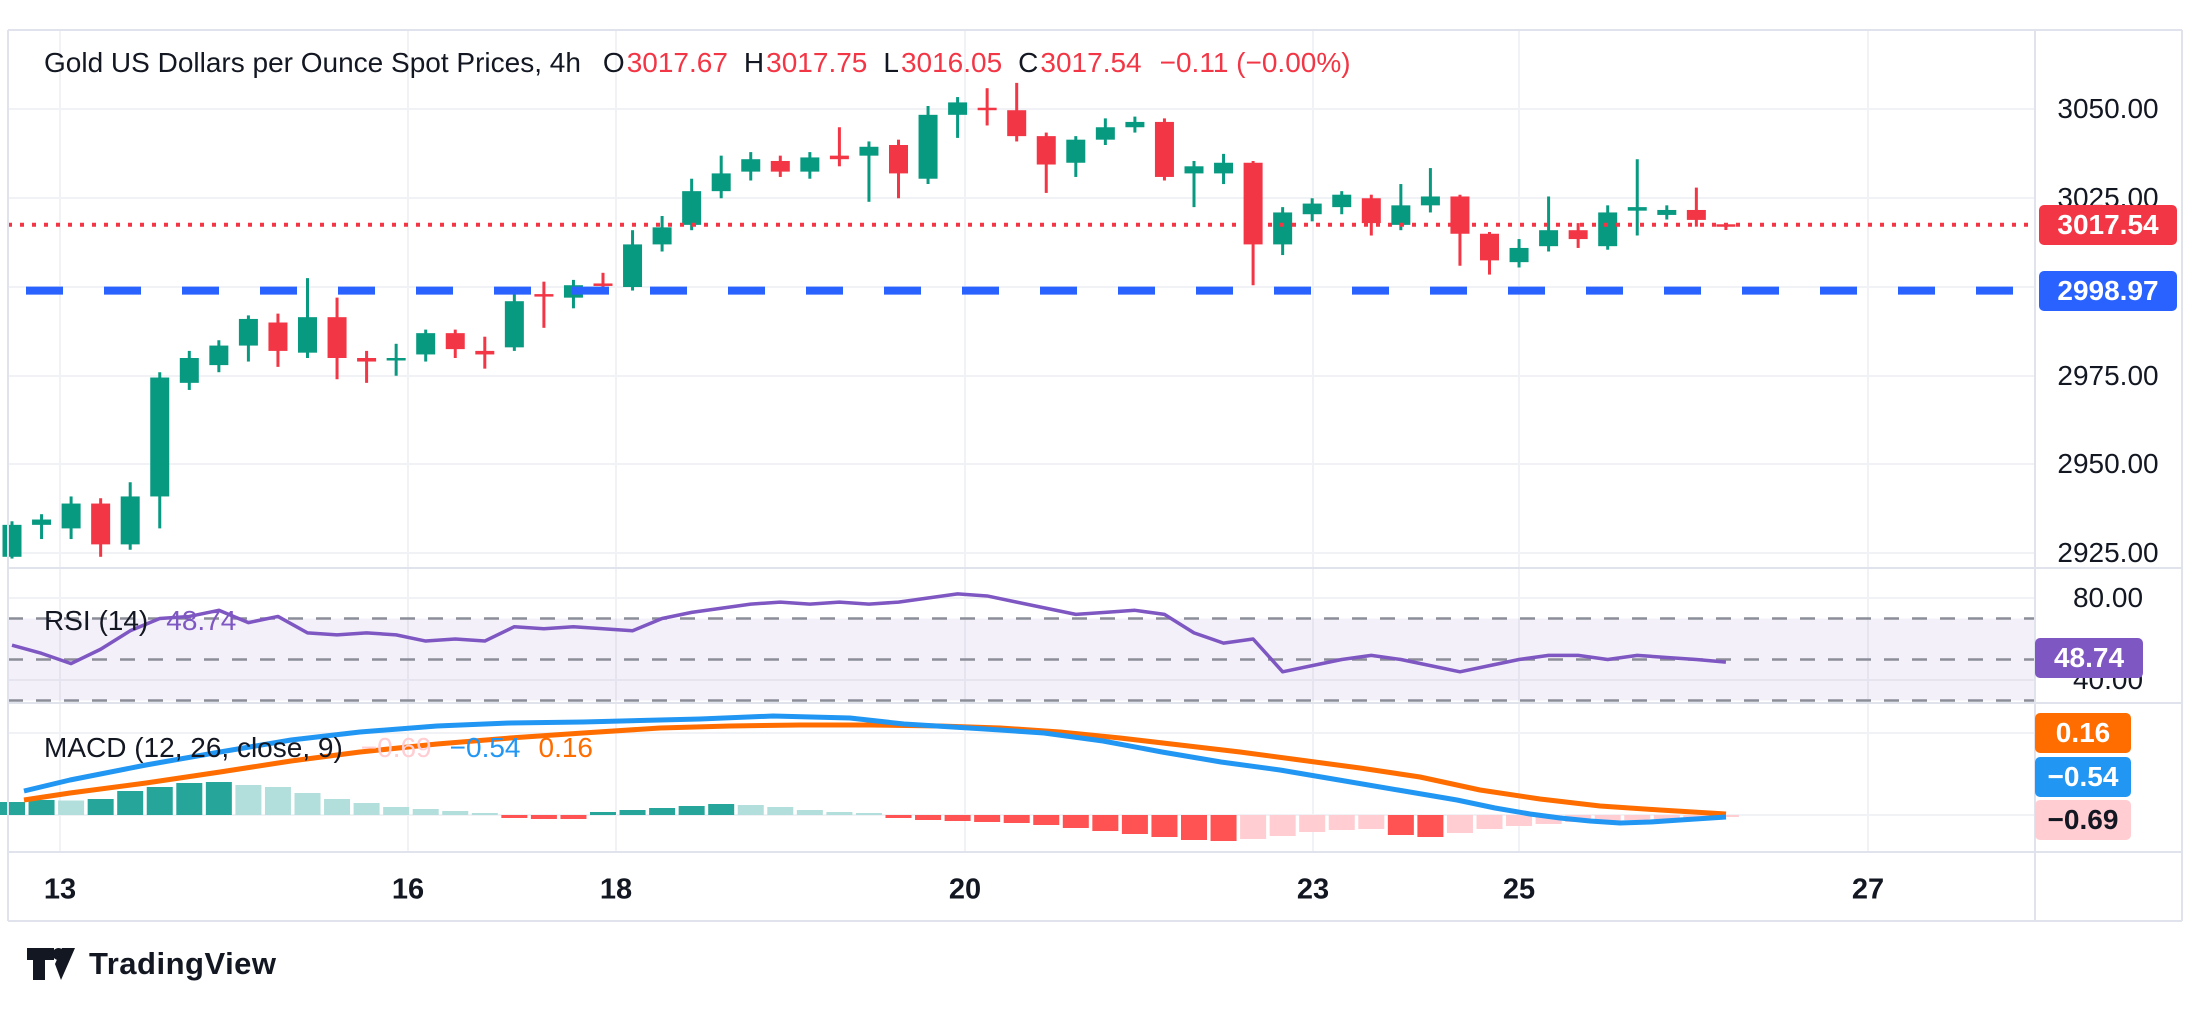 This screenshot has height=1012, width=2208. What do you see at coordinates (869, 633) in the screenshot?
I see `rsi-line` at bounding box center [869, 633].